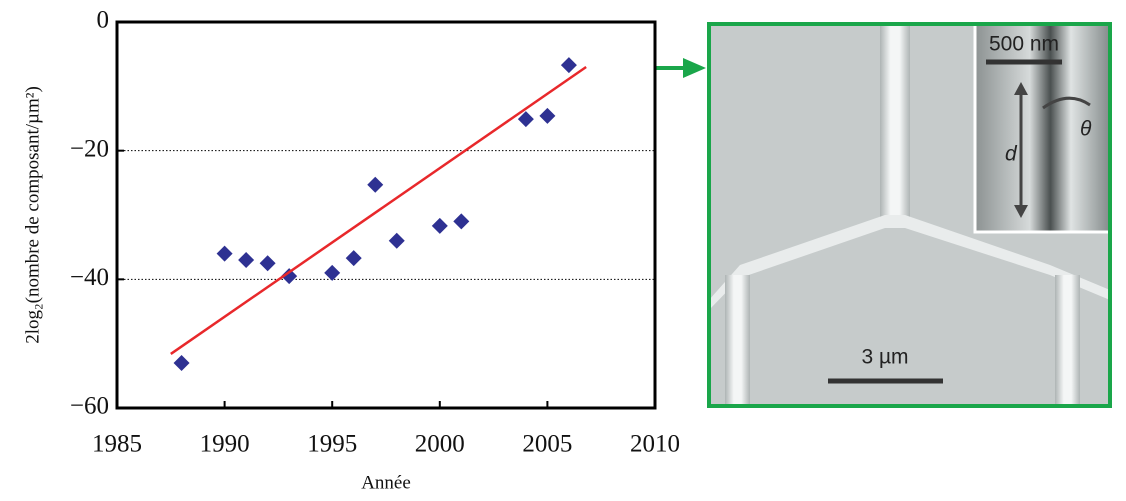 This screenshot has height=501, width=1126. I want to click on x-tick-label: 2005, so click(547, 444).